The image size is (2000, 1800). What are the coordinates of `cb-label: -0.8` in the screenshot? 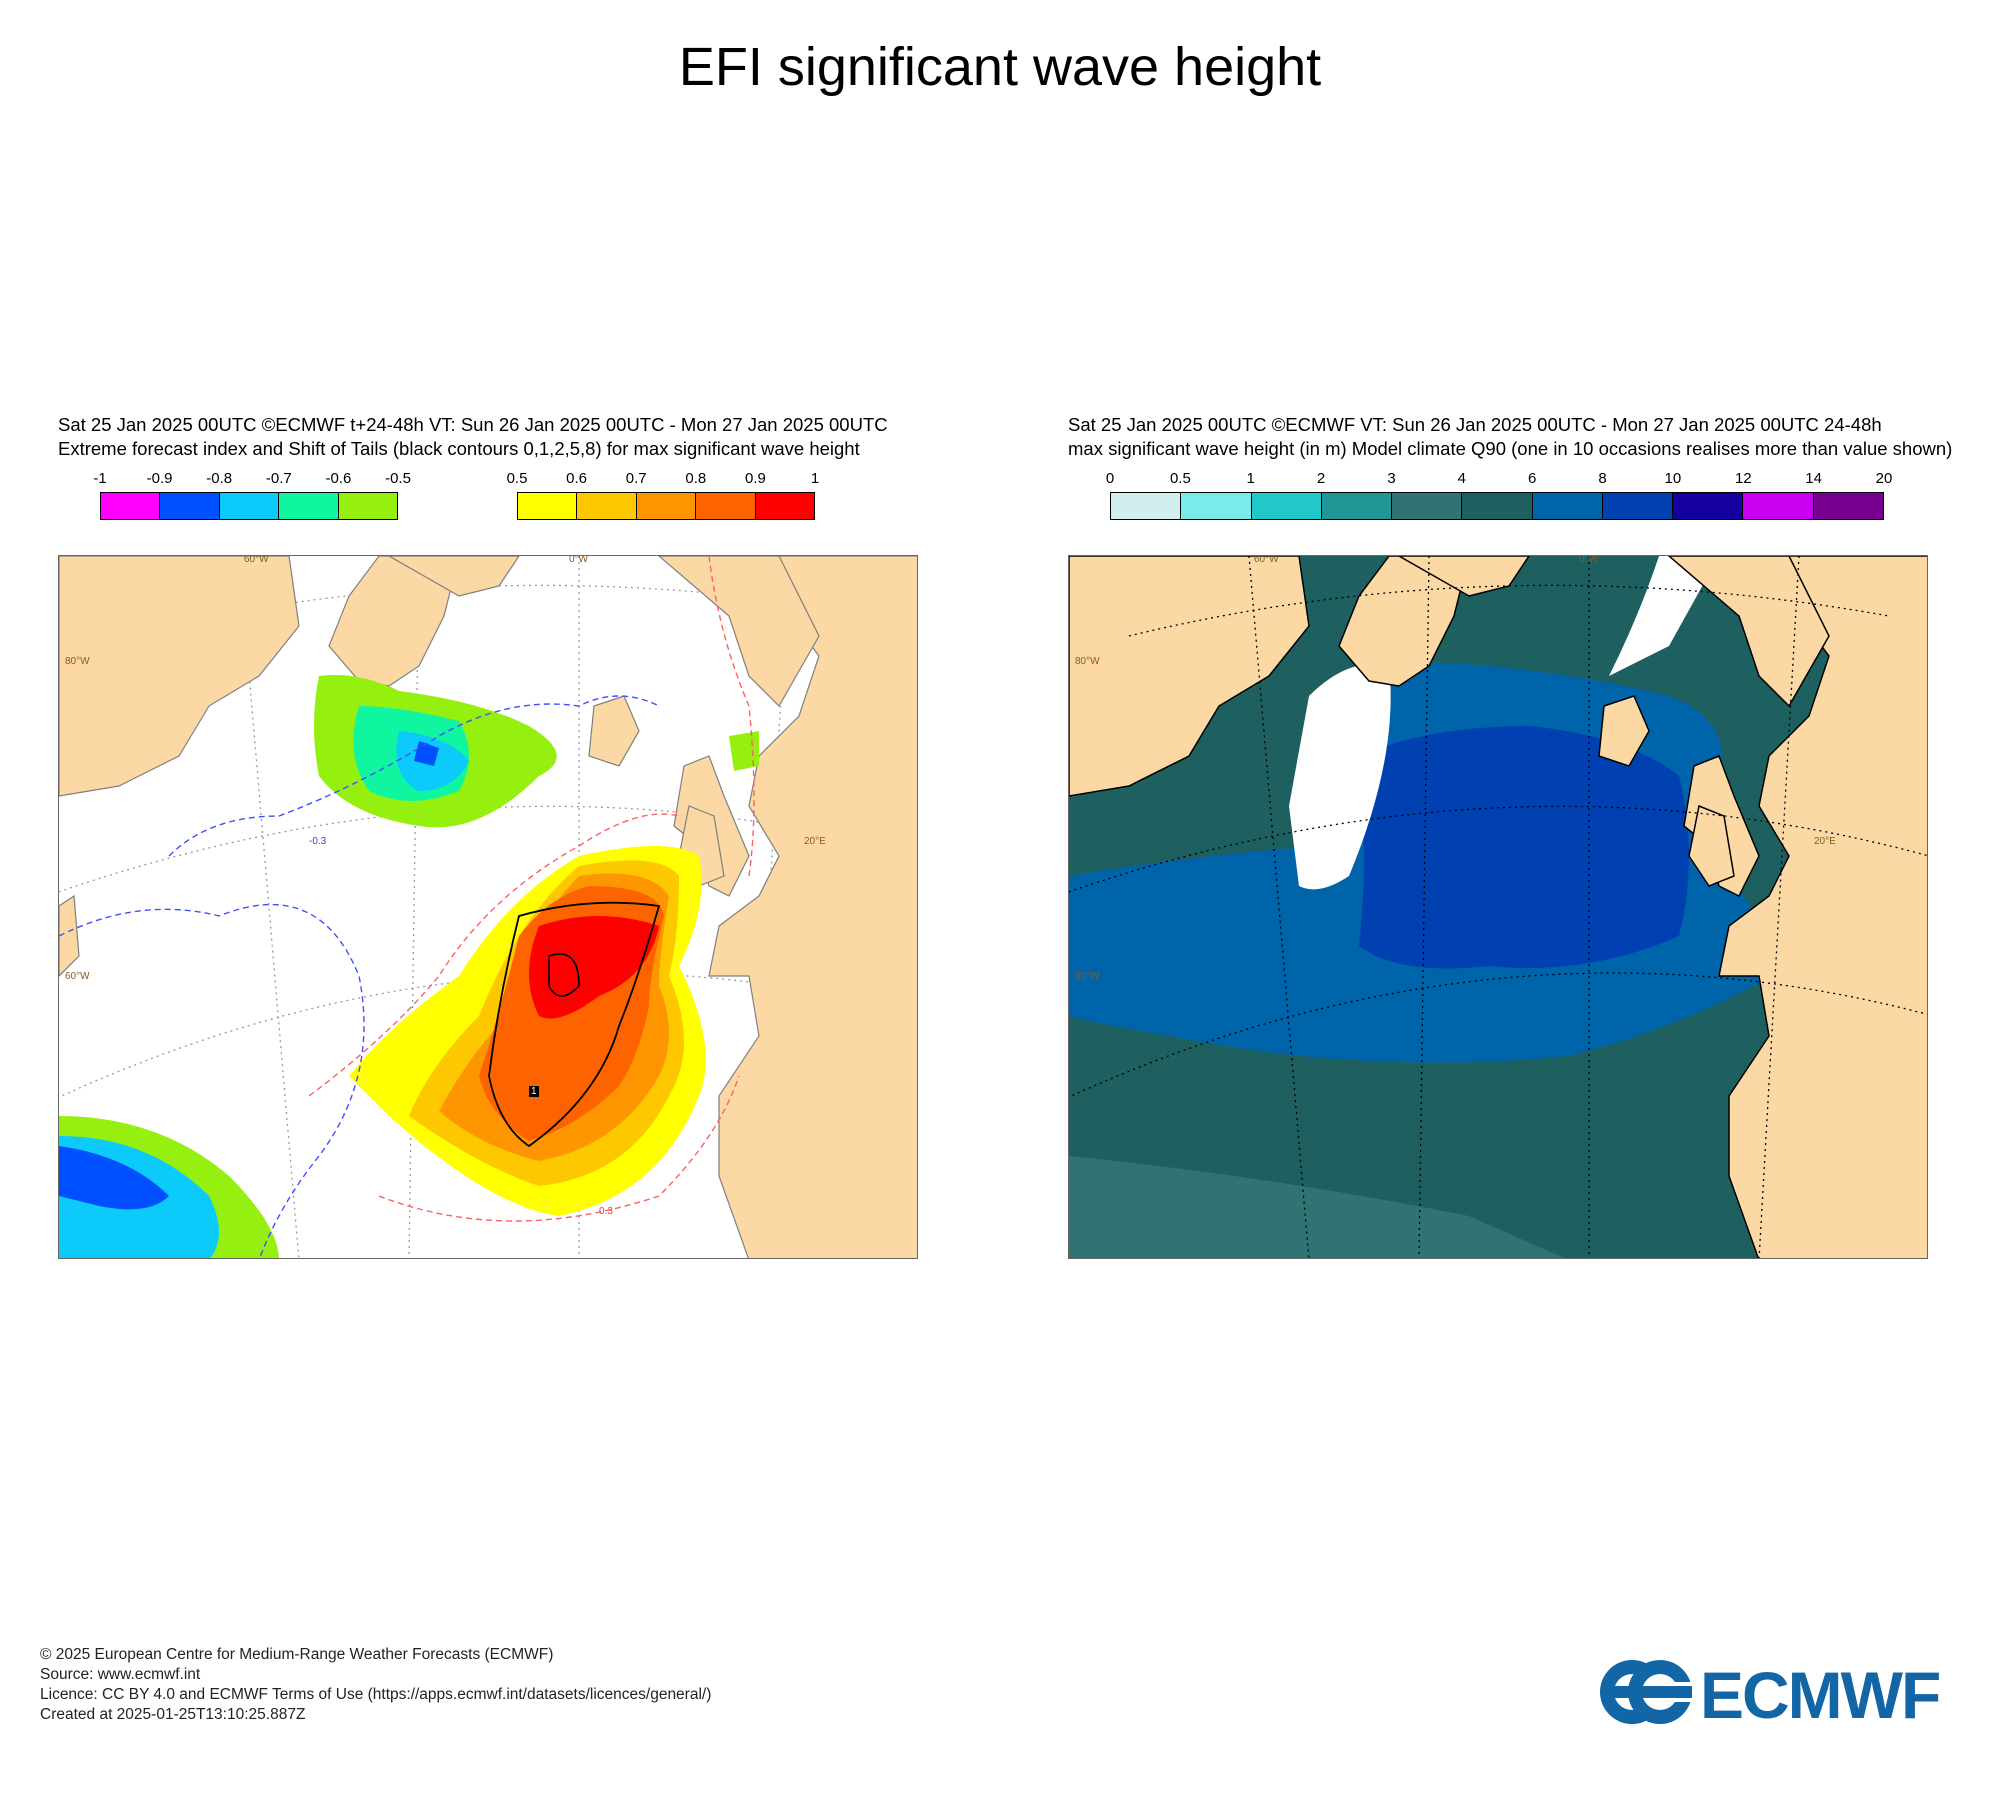 It's located at (219, 478).